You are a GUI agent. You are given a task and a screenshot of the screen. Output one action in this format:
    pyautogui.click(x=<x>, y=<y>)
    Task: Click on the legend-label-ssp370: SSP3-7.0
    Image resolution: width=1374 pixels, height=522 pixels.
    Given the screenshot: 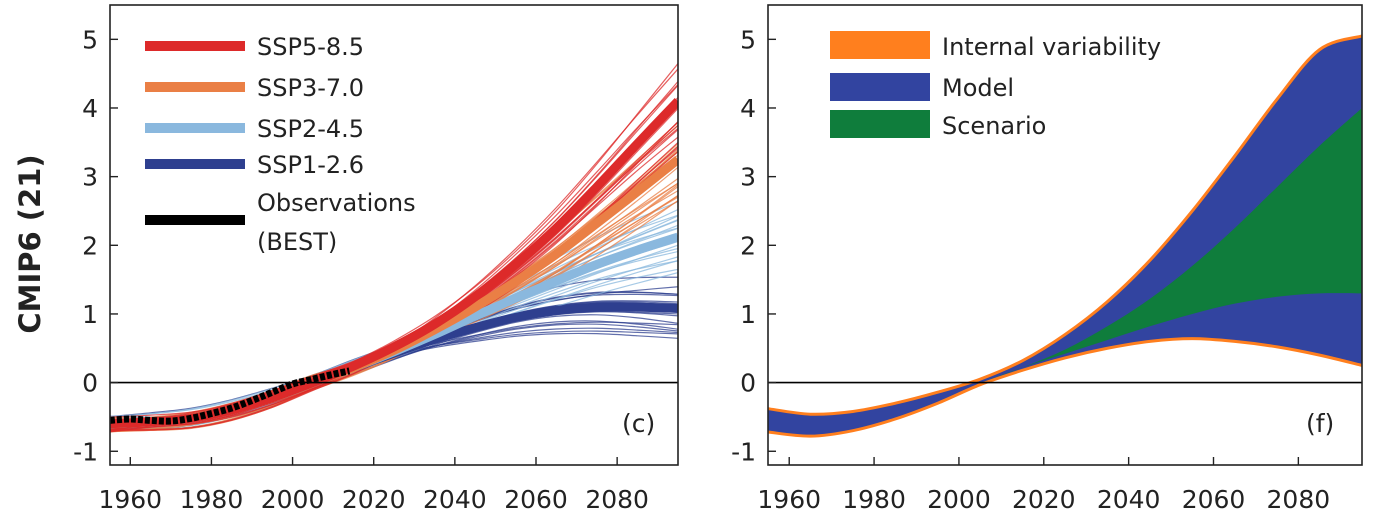 What is the action you would take?
    pyautogui.click(x=310, y=88)
    